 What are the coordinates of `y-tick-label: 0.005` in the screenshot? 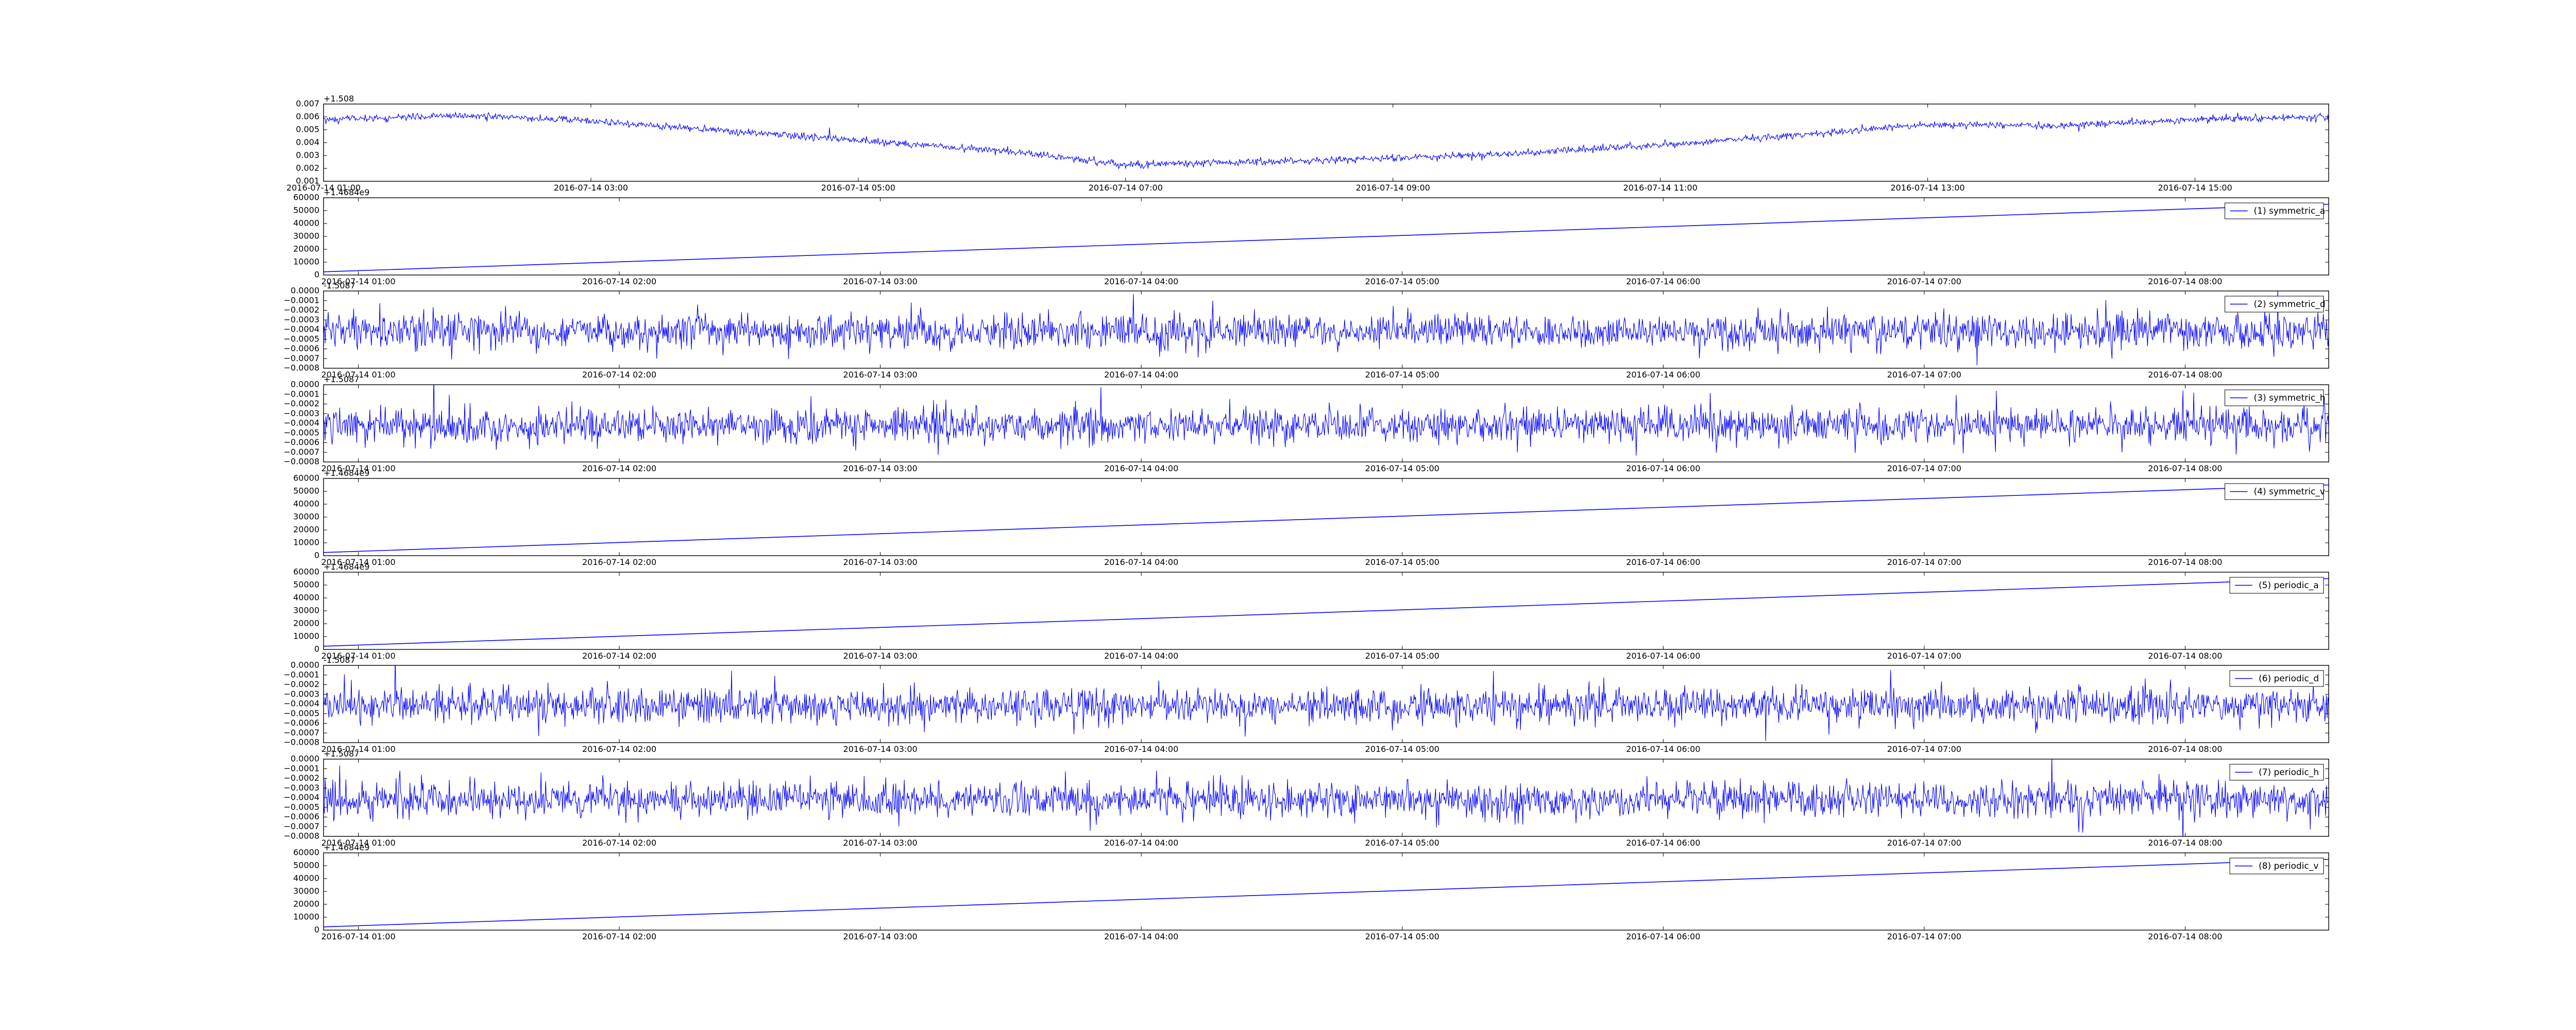 It's located at (307, 129).